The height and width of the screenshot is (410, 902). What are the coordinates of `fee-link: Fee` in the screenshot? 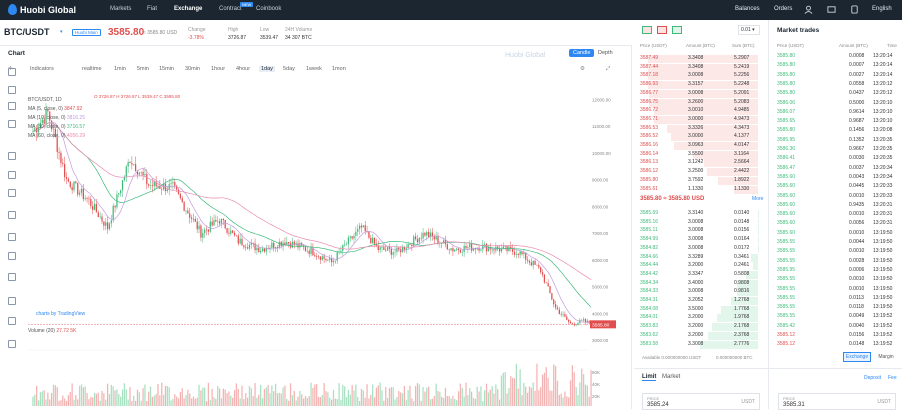 It's located at (892, 378).